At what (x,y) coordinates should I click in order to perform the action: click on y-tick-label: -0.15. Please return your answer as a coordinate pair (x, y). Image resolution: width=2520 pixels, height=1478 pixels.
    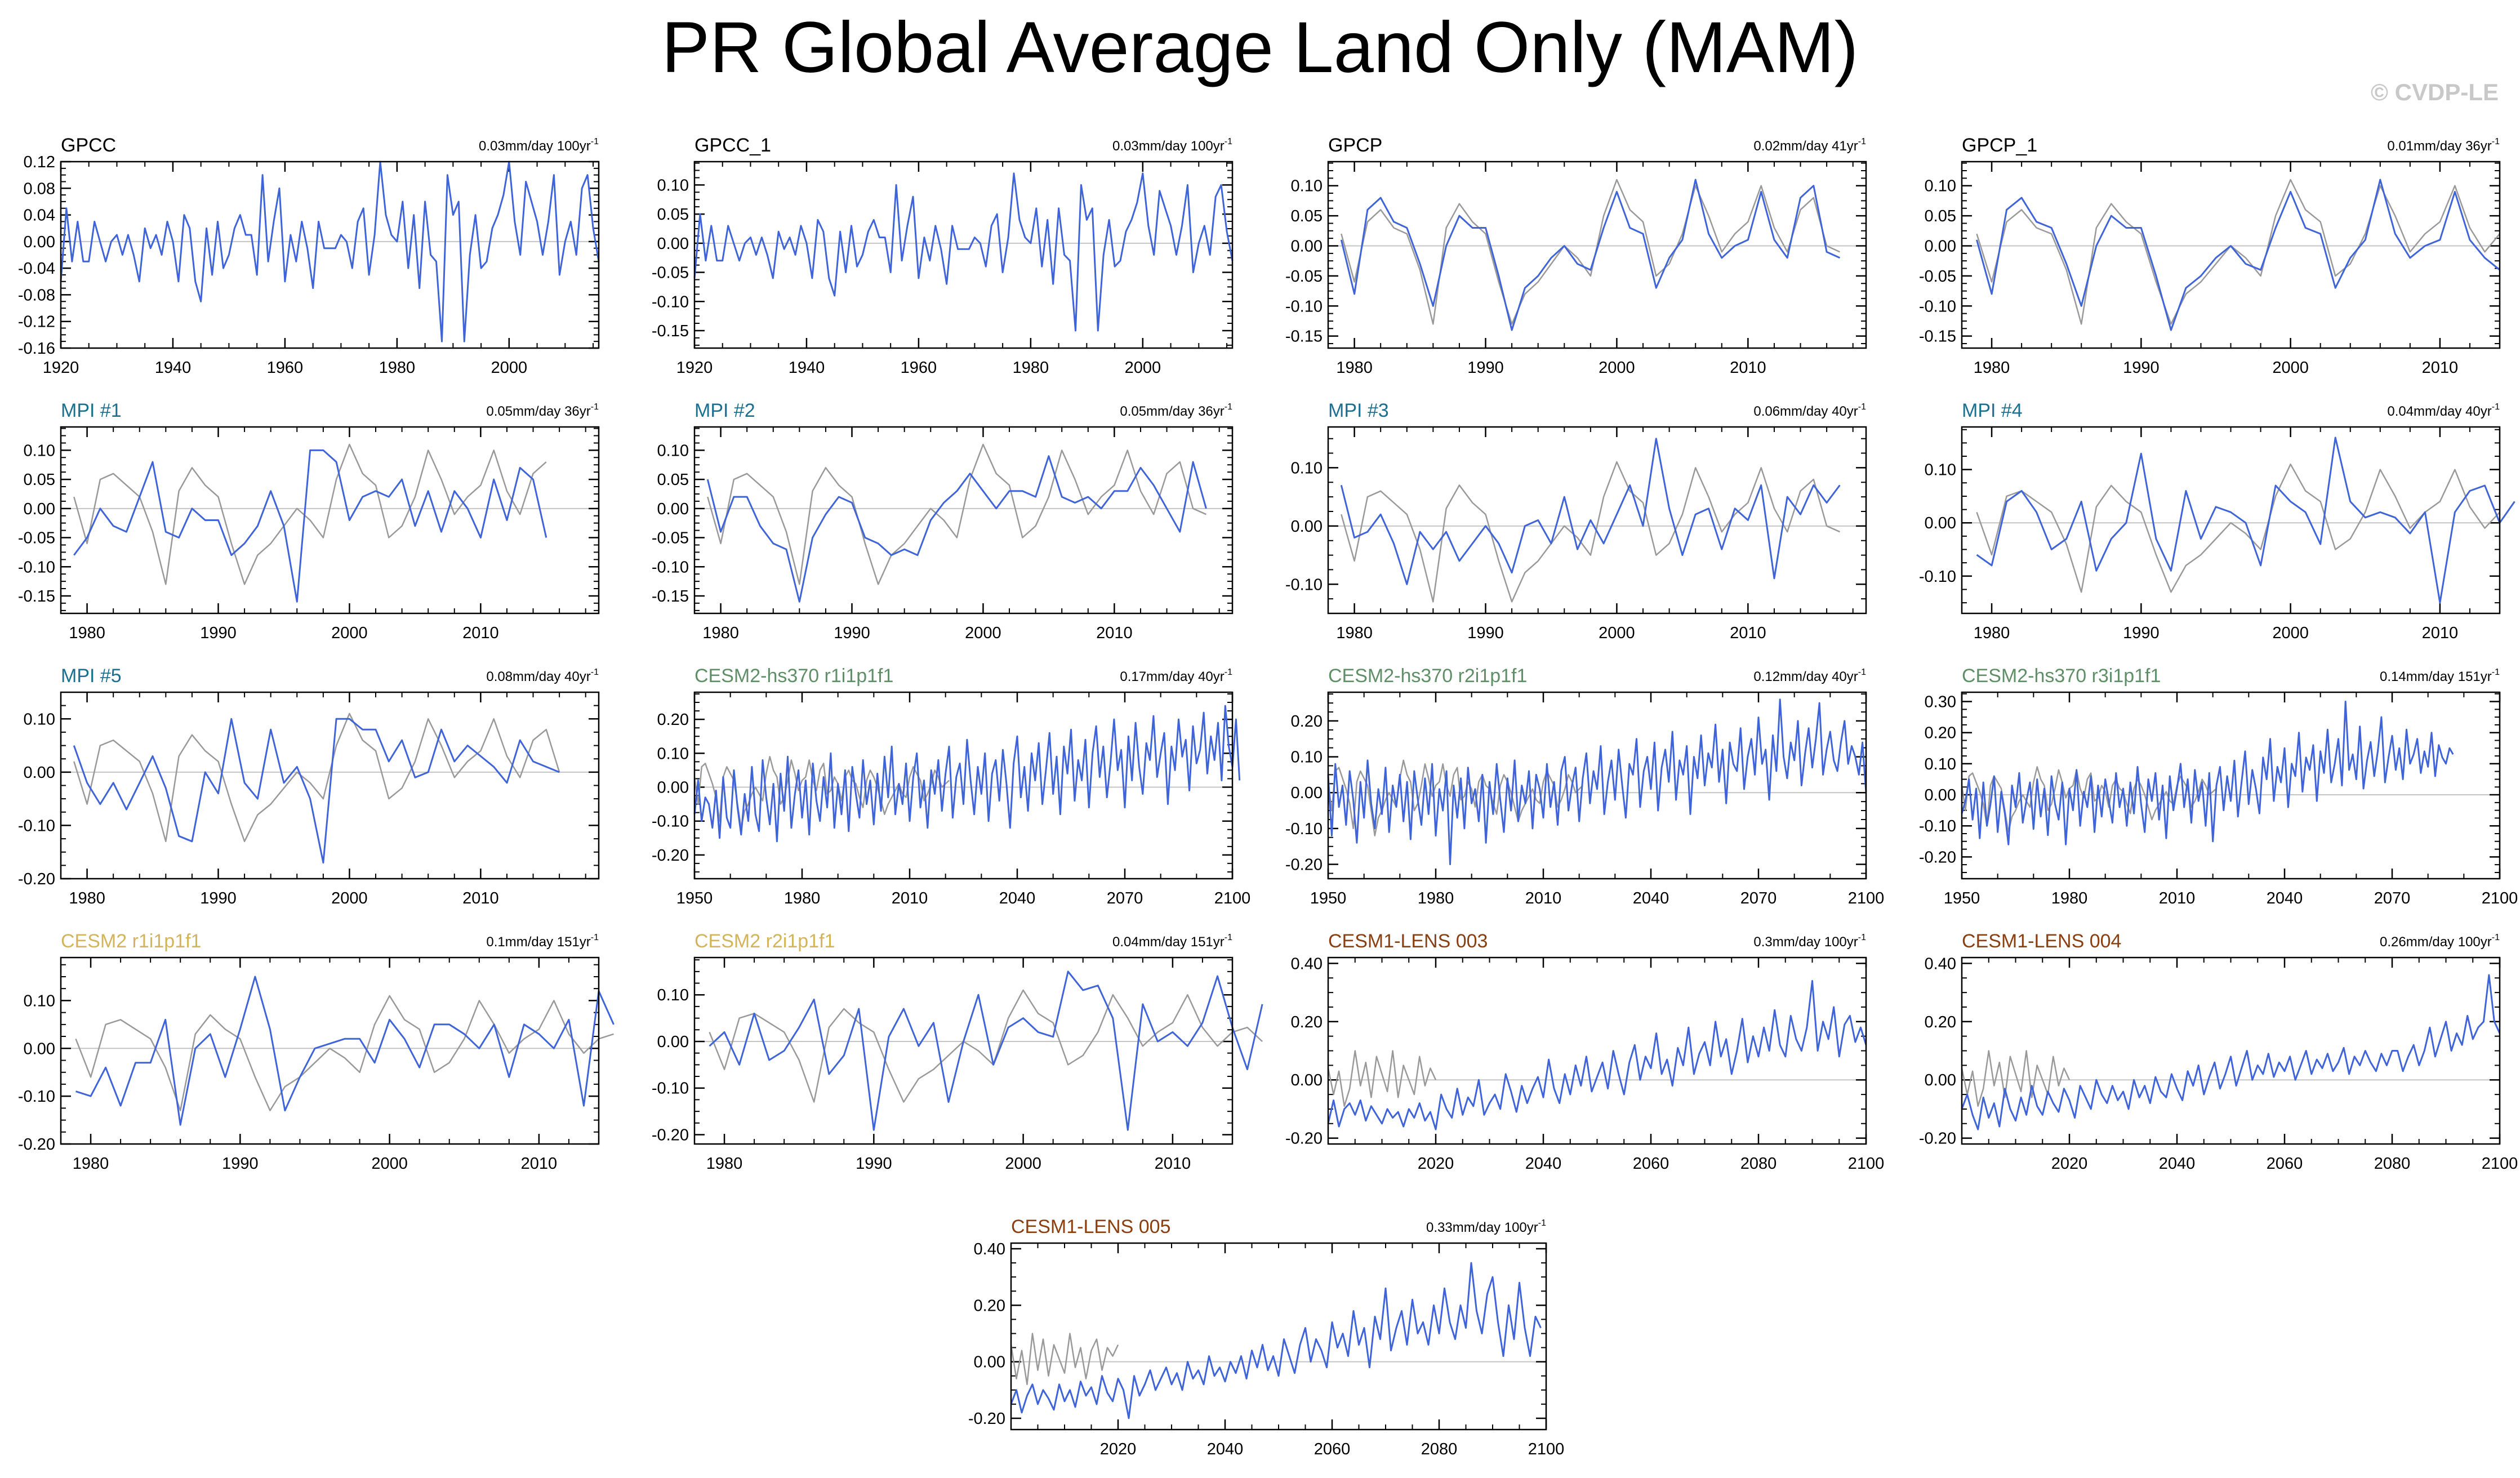
    Looking at the image, I should click on (36, 596).